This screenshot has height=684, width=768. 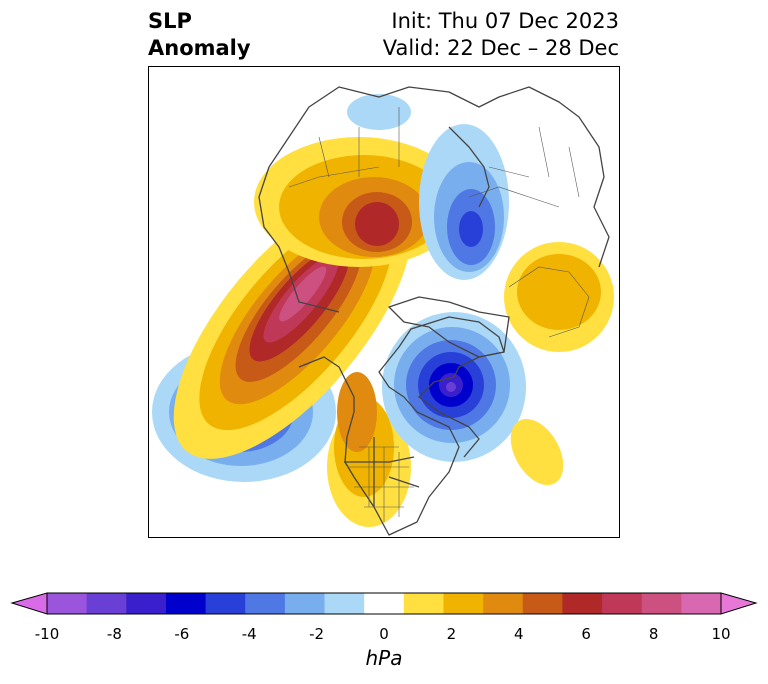 I want to click on title-variable: SLP, so click(x=170, y=21).